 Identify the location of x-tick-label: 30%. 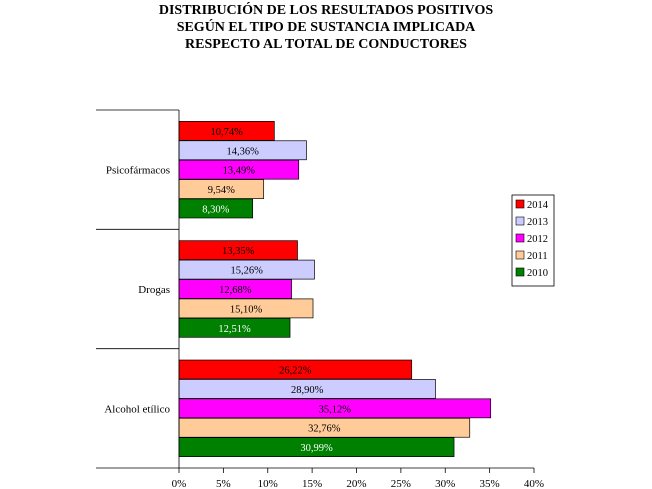
(445, 483).